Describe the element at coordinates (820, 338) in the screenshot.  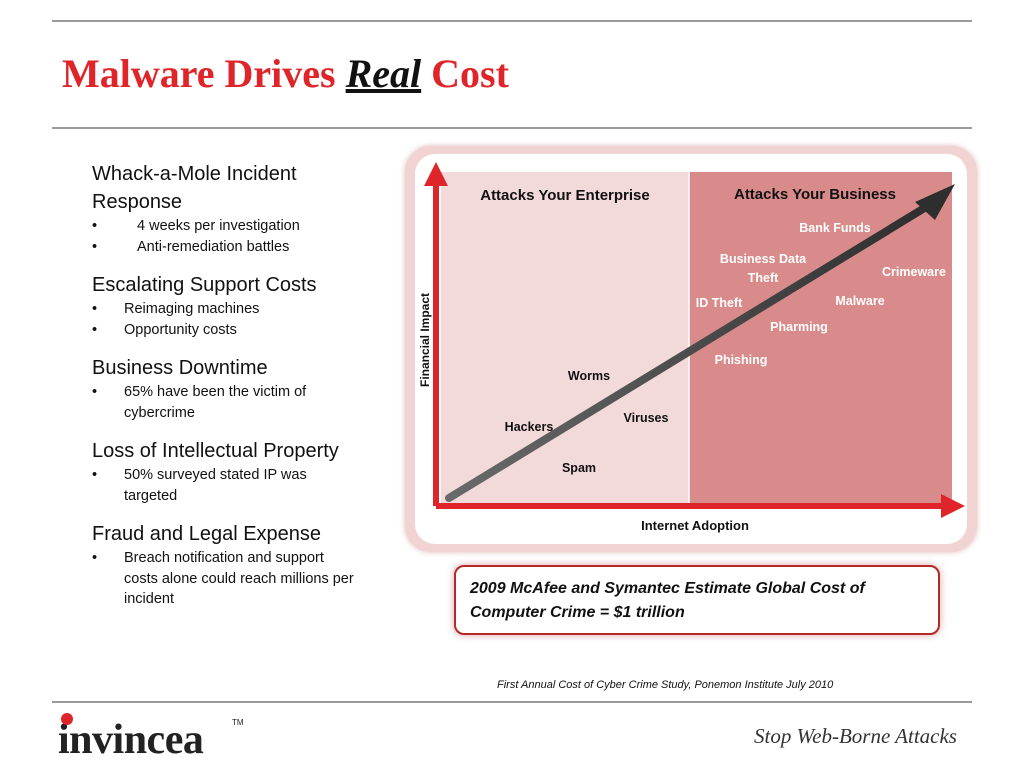
I see `business-region` at that location.